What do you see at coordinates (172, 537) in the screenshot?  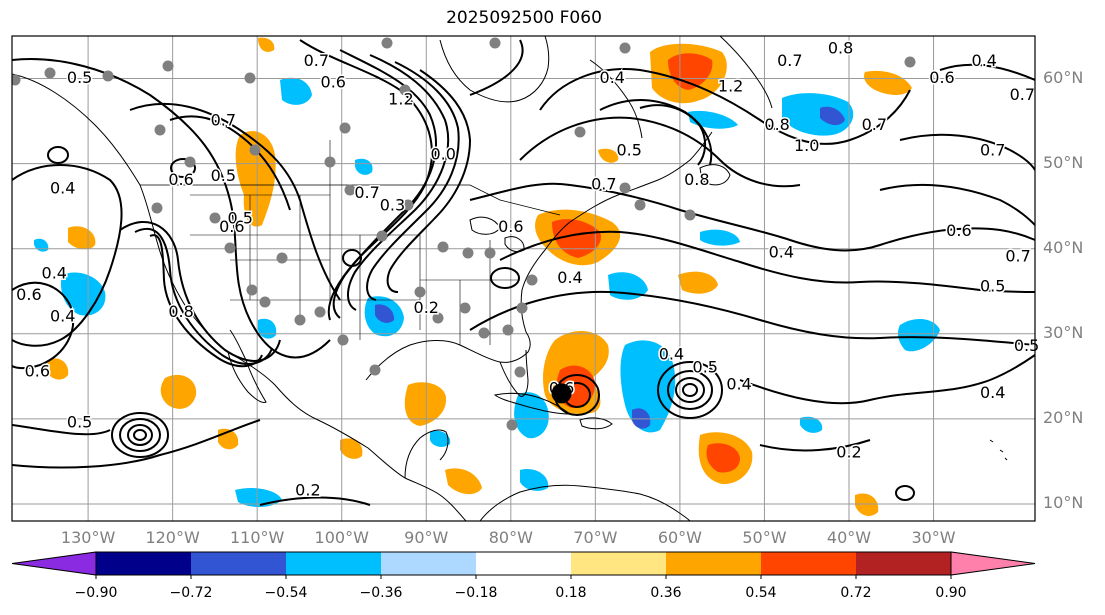 I see `longitude-label: 120°W` at bounding box center [172, 537].